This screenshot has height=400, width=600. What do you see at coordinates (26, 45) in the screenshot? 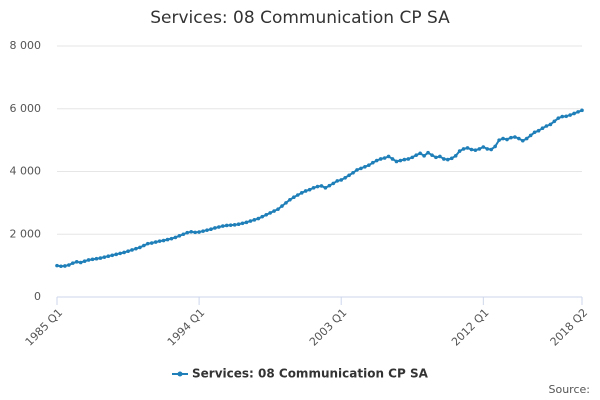
I see `y-tick-label: 8 000` at bounding box center [26, 45].